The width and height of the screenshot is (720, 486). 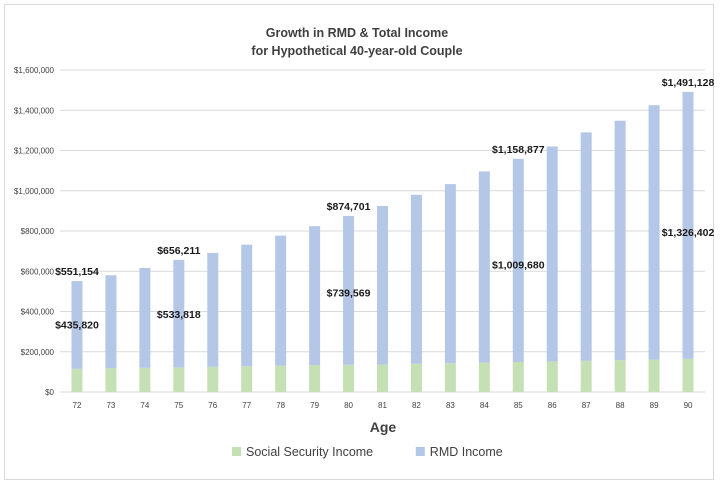 I want to click on y-tick-label: $200,000, so click(x=38, y=352).